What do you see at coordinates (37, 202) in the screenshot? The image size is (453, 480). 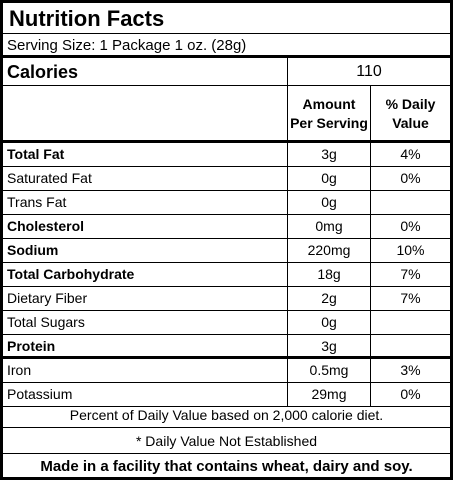 I see `nutrient-name: Trans Fat` at bounding box center [37, 202].